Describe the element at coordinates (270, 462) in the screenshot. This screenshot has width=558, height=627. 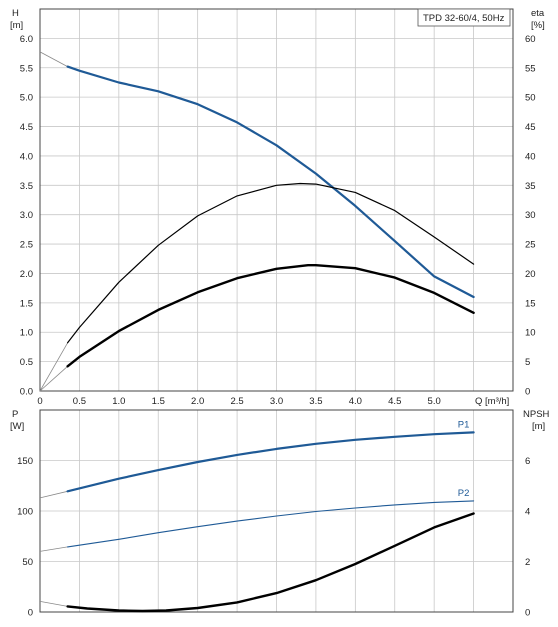
I see `curve-P1` at that location.